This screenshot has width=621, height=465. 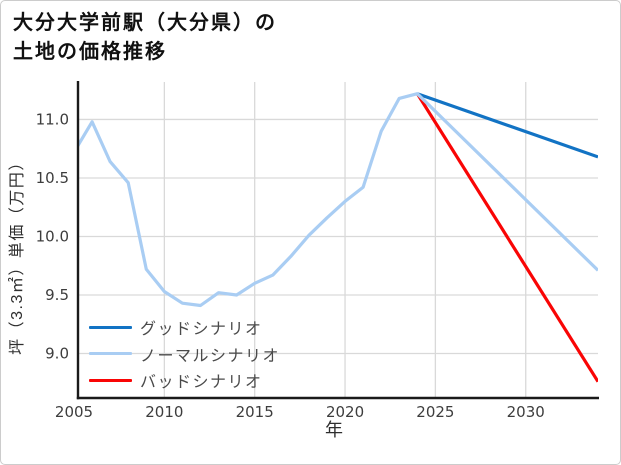 I want to click on x-tick-label: 2015, so click(x=255, y=412).